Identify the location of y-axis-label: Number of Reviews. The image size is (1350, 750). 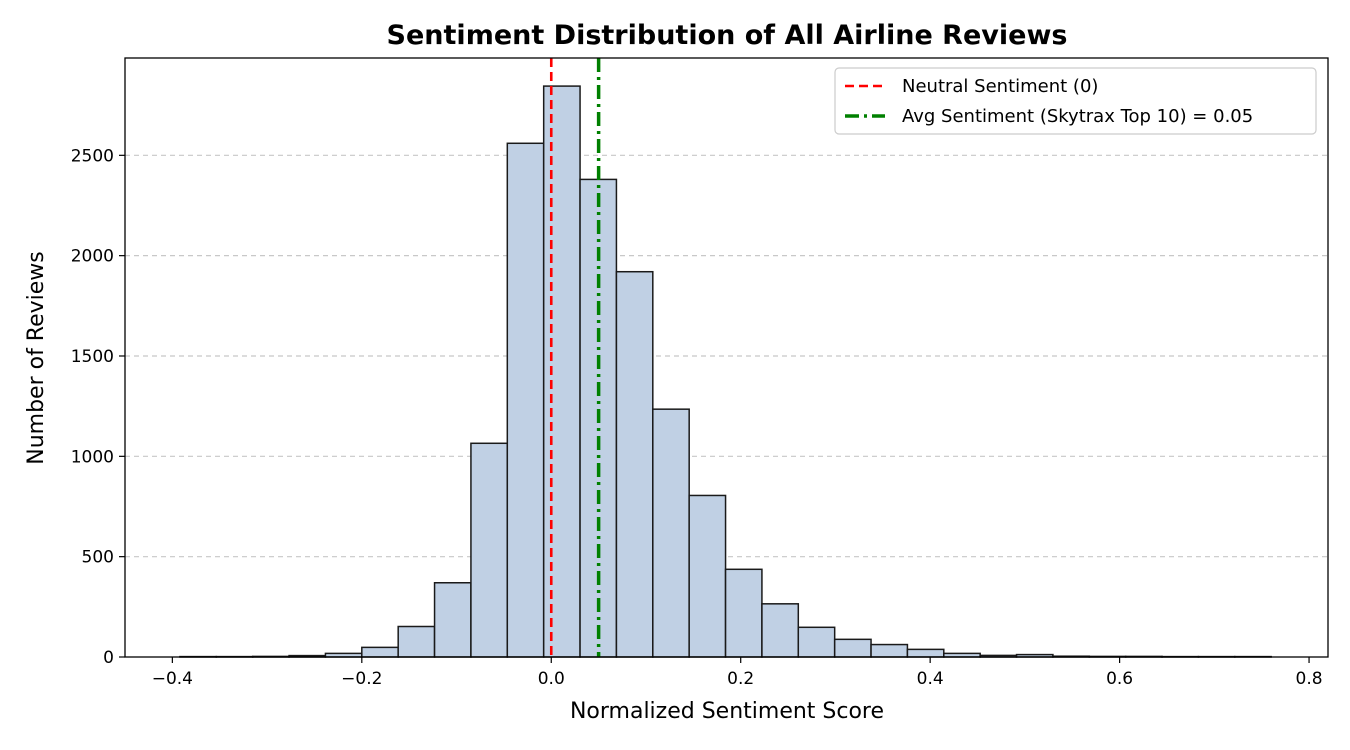
(36, 358).